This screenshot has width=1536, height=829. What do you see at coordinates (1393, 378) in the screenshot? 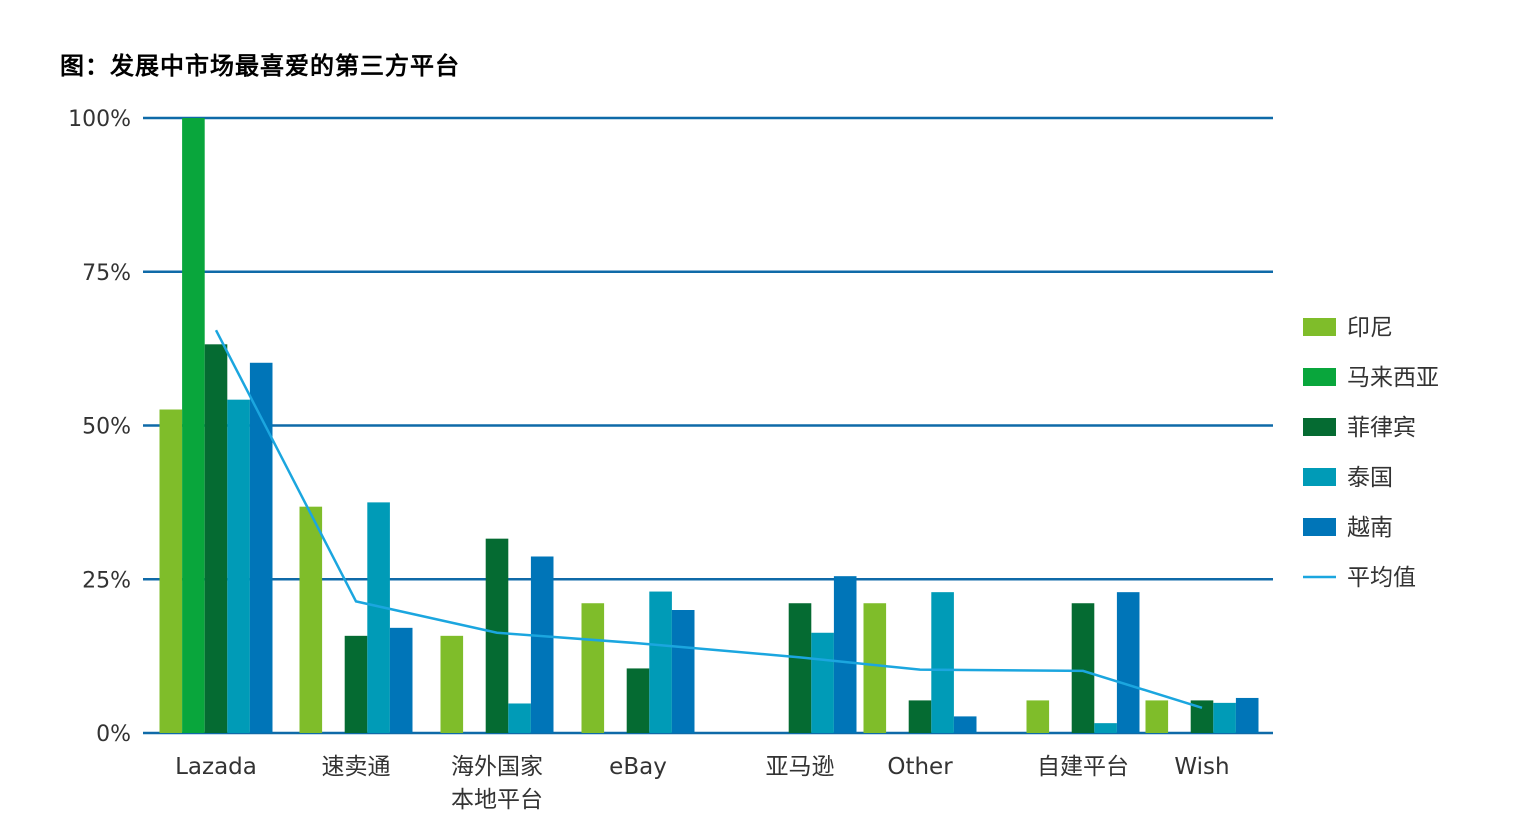
I see `legend-label: 马来西亚` at bounding box center [1393, 378].